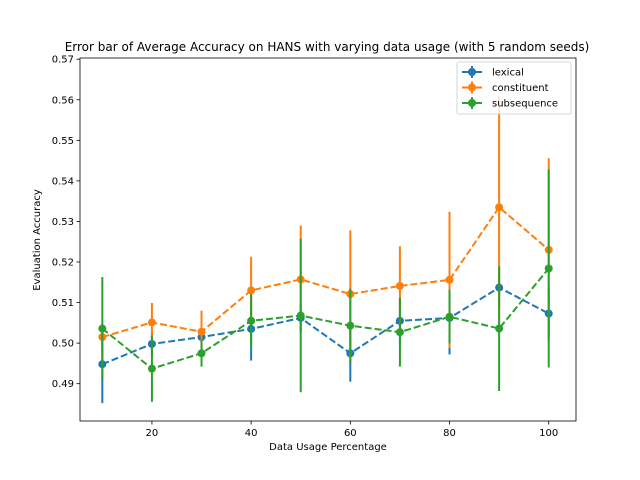 The width and height of the screenshot is (640, 480). Describe the element at coordinates (251, 433) in the screenshot. I see `x-tick-label: 40` at that location.